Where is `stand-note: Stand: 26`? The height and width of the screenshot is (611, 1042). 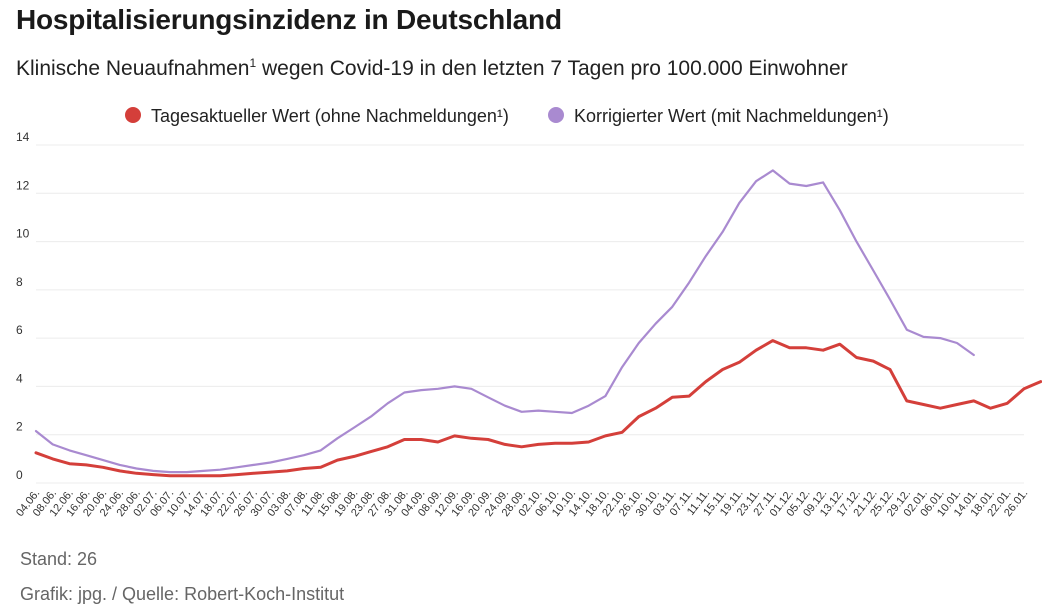
stand-note: Stand: 26 is located at coordinates (59, 559).